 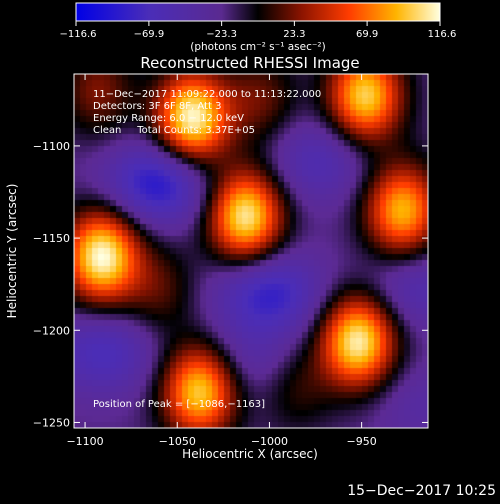 What do you see at coordinates (51, 146) in the screenshot?
I see `y-tick-label: −1100` at bounding box center [51, 146].